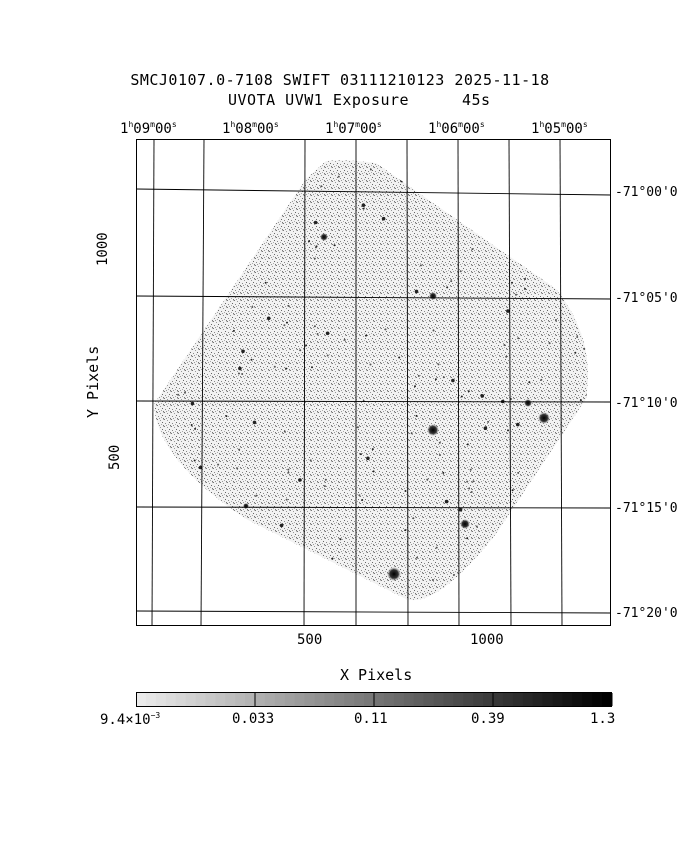 The image size is (680, 850). Describe the element at coordinates (559, 128) in the screenshot. I see `ra-tick-label: 1h05m00s` at that location.